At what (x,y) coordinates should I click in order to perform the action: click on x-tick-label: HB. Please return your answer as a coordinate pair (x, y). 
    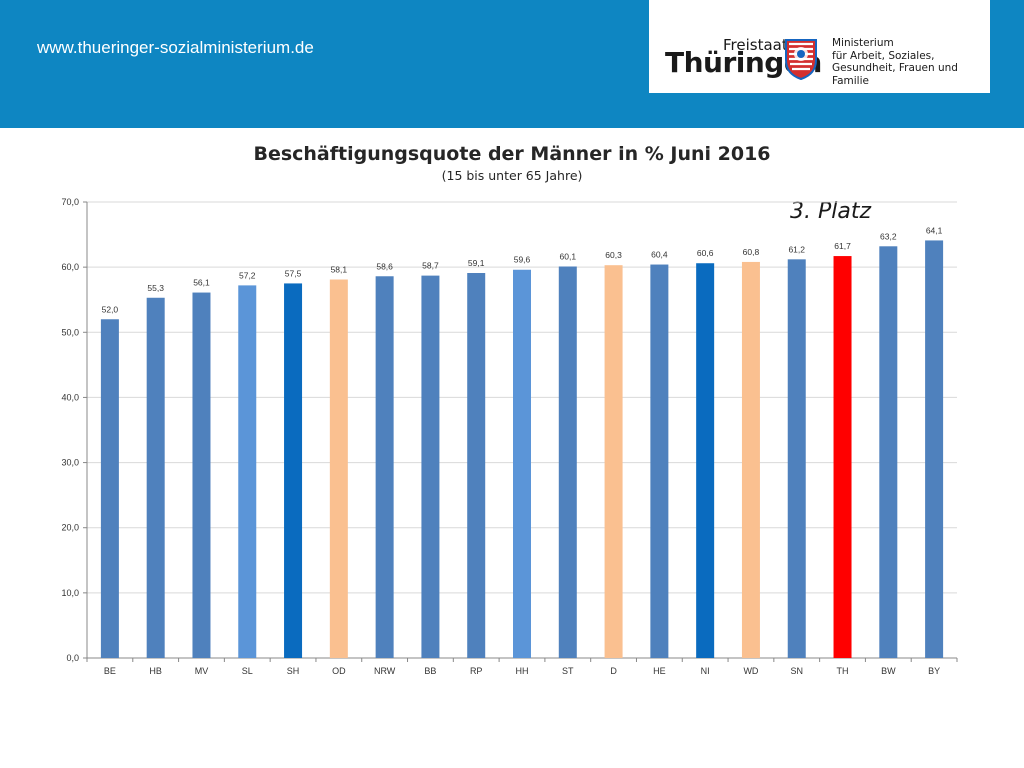
    Looking at the image, I should click on (155, 671).